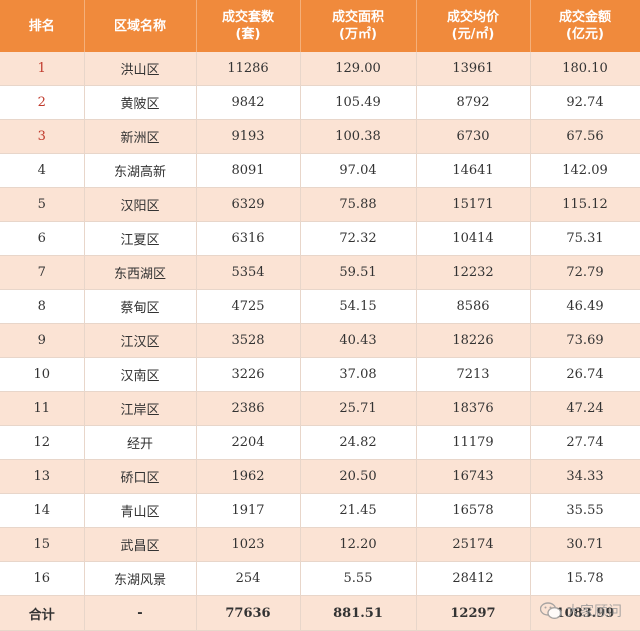 This screenshot has height=631, width=640. What do you see at coordinates (594, 612) in the screenshot?
I see `watermark-text: 大家顾问` at bounding box center [594, 612].